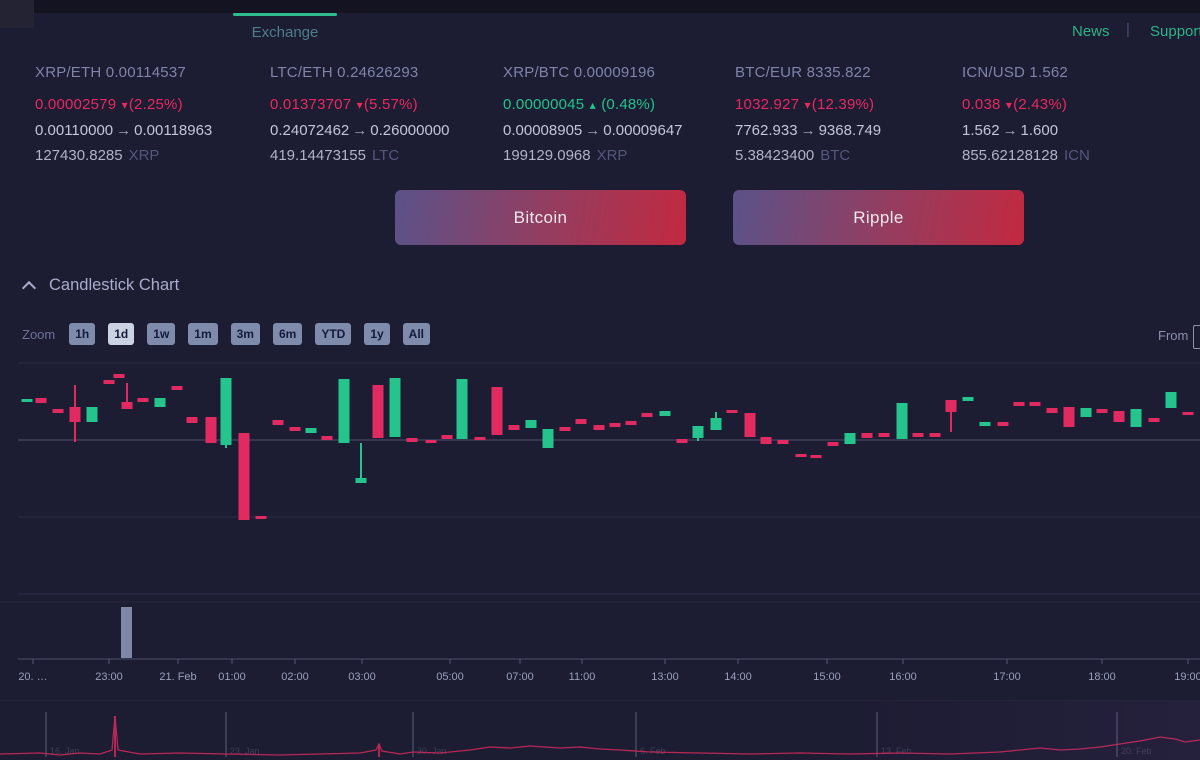  I want to click on range-button-1d: 1d, so click(121, 334).